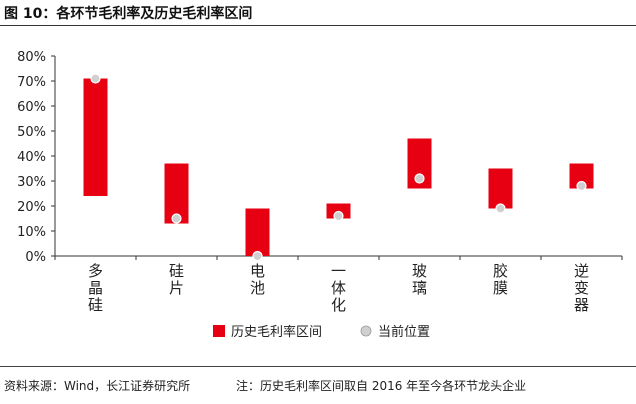 The image size is (636, 404). I want to click on y-tick-label: 40%, so click(31, 157).